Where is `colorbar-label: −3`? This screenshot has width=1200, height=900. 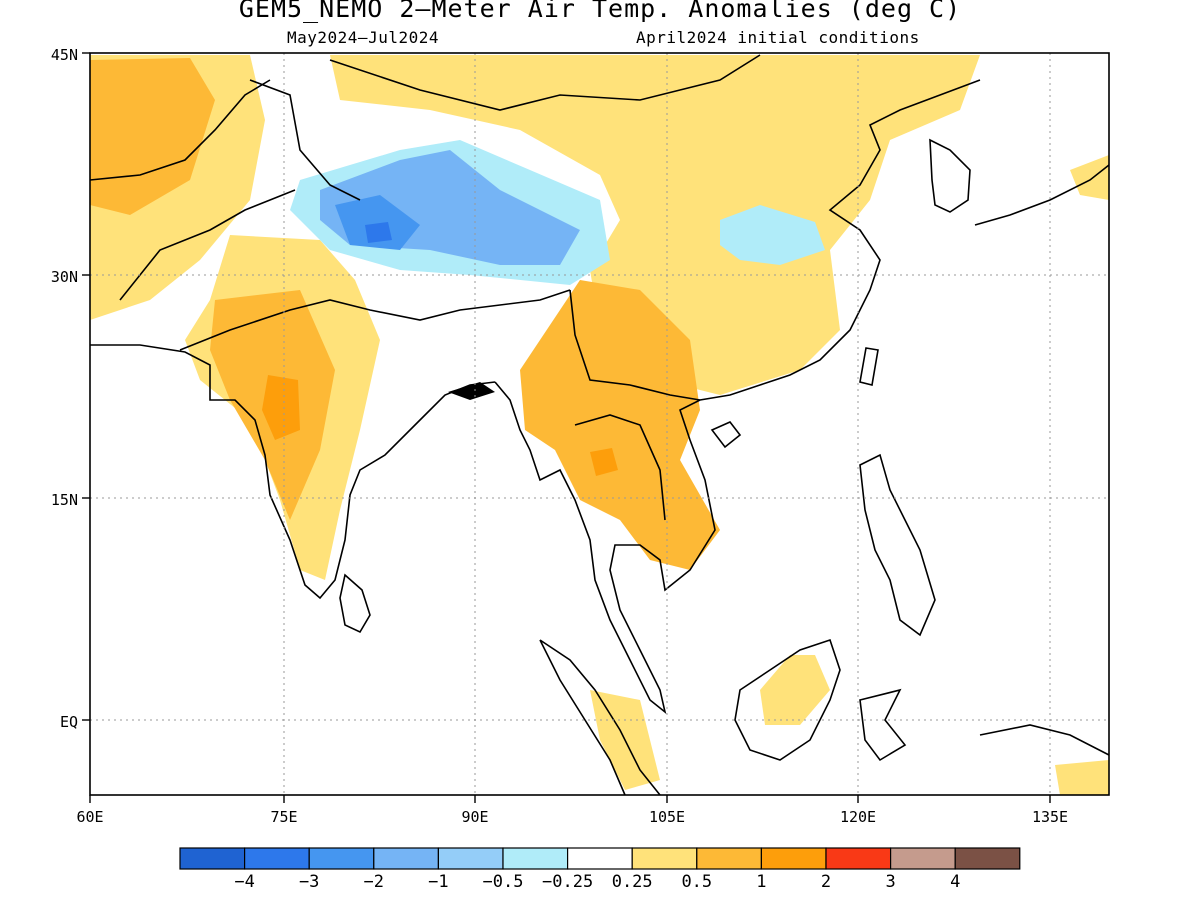
colorbar-label: −3 is located at coordinates (309, 882).